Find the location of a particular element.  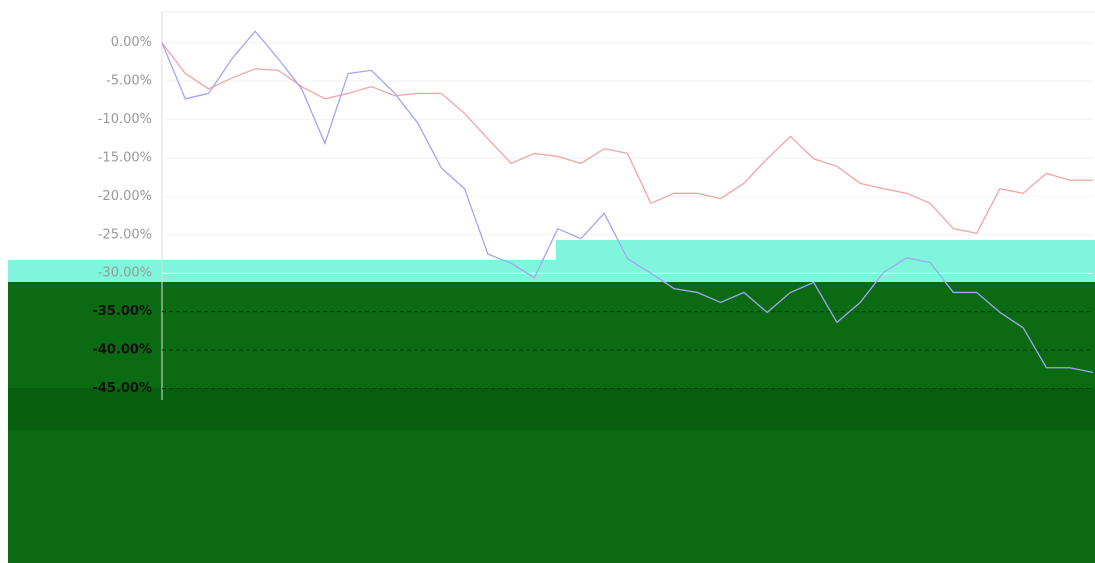

y-tick-label: -30.00% is located at coordinates (125, 273).